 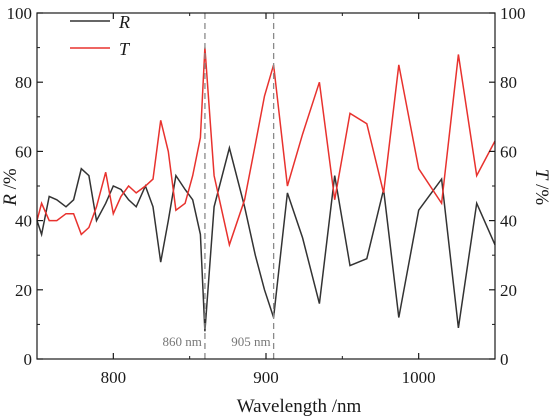 I want to click on y-tick-label-right: 60, so click(x=508, y=151).